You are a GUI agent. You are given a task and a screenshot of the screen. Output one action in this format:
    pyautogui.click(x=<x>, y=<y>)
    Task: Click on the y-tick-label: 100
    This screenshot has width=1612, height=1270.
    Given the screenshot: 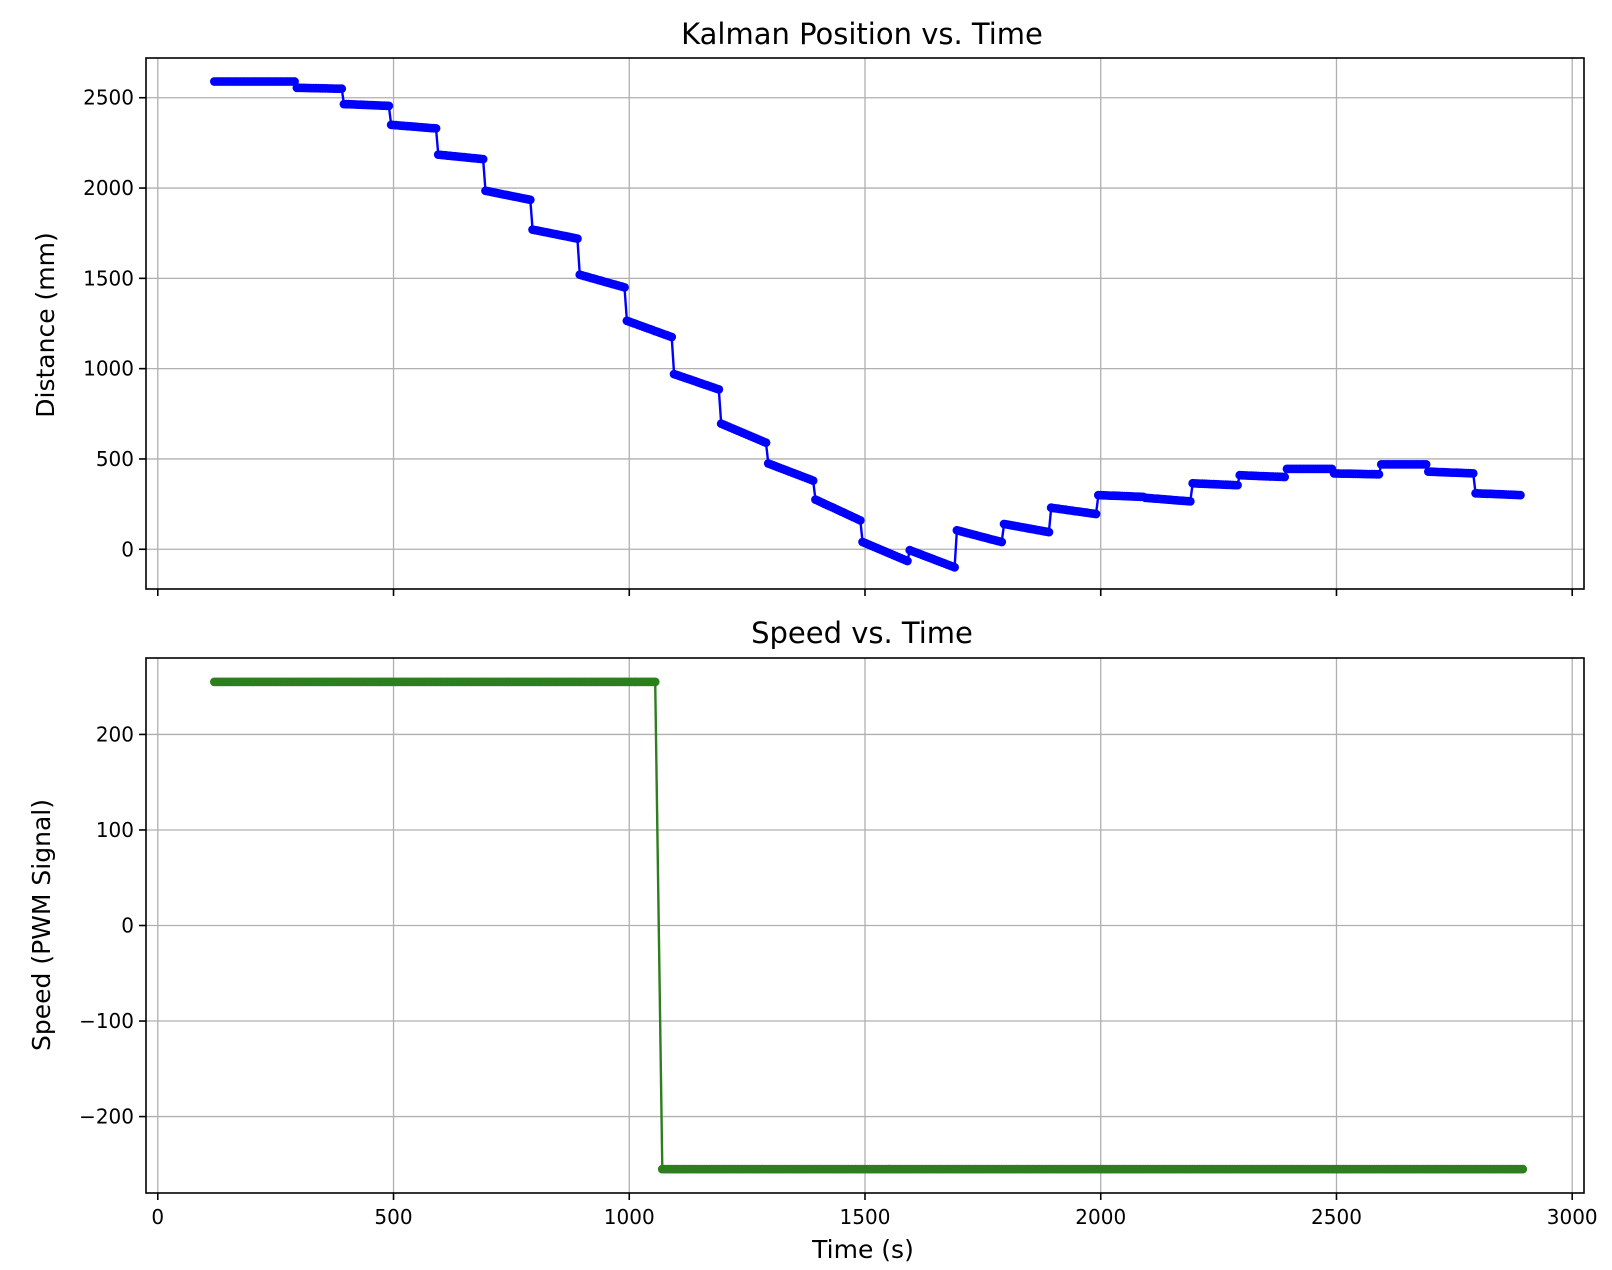 What is the action you would take?
    pyautogui.click(x=115, y=830)
    